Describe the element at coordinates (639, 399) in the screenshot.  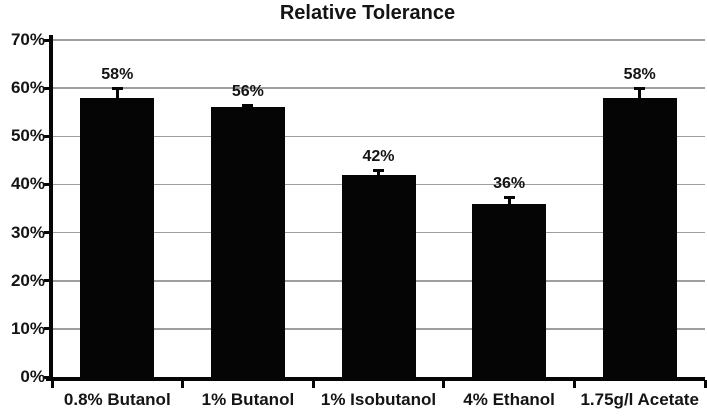
I see `category-label-5: 1.75g/l Acetate` at that location.